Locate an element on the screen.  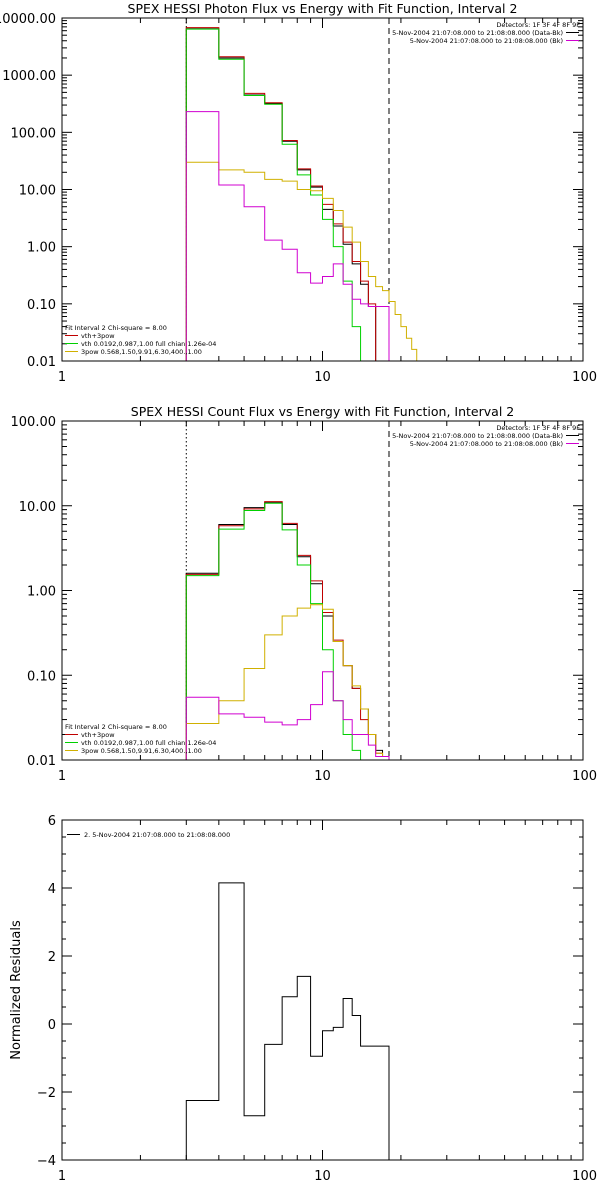
y-tick-label: 2 is located at coordinates (52, 957).